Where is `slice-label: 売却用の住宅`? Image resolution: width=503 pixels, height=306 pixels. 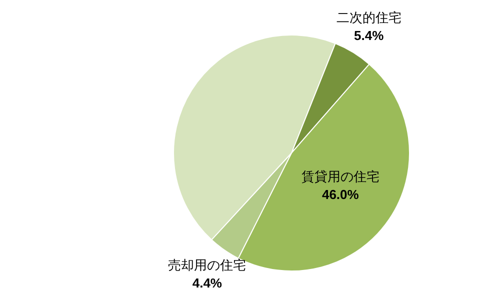 slice-label: 売却用の住宅 is located at coordinates (207, 266).